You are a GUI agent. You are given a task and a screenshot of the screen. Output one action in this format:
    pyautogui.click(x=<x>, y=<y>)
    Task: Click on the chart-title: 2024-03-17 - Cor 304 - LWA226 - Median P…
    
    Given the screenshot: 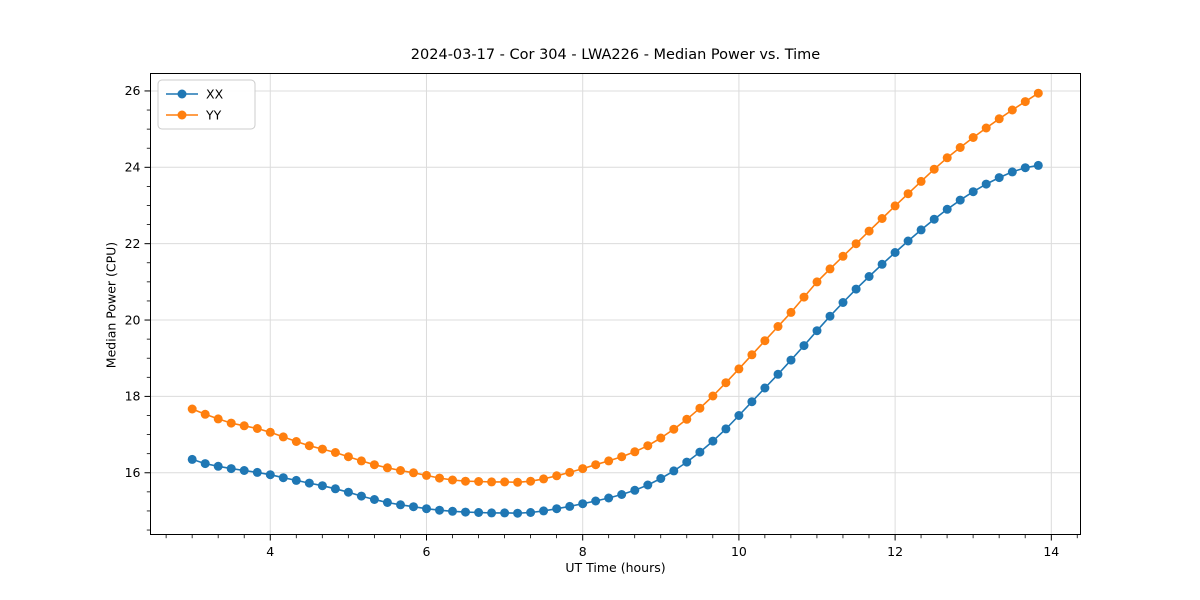 What is the action you would take?
    pyautogui.click(x=615, y=55)
    